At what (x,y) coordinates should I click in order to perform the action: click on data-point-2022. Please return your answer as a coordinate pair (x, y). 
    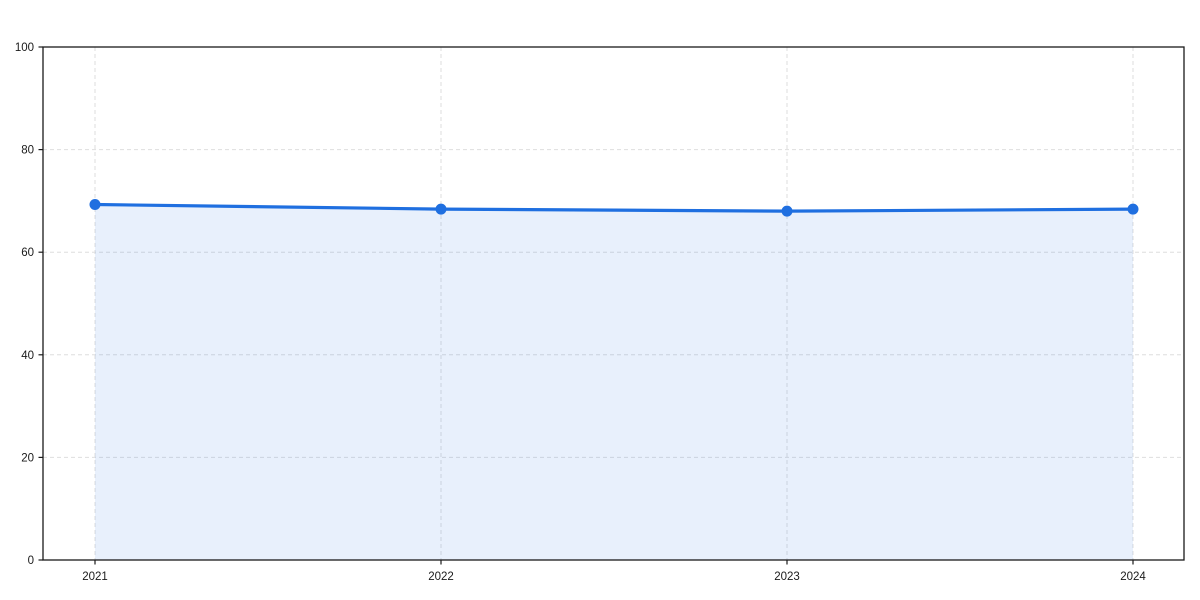
    Looking at the image, I should click on (441, 209).